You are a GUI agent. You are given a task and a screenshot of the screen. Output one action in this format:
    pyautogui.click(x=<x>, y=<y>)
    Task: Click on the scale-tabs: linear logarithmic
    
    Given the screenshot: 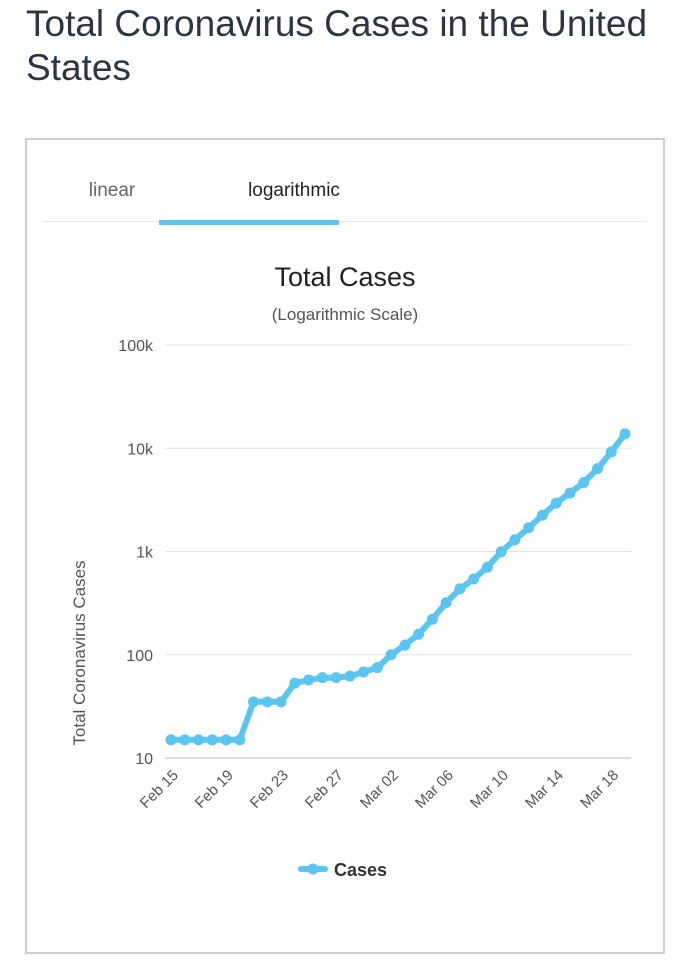 What is the action you would take?
    pyautogui.click(x=345, y=181)
    